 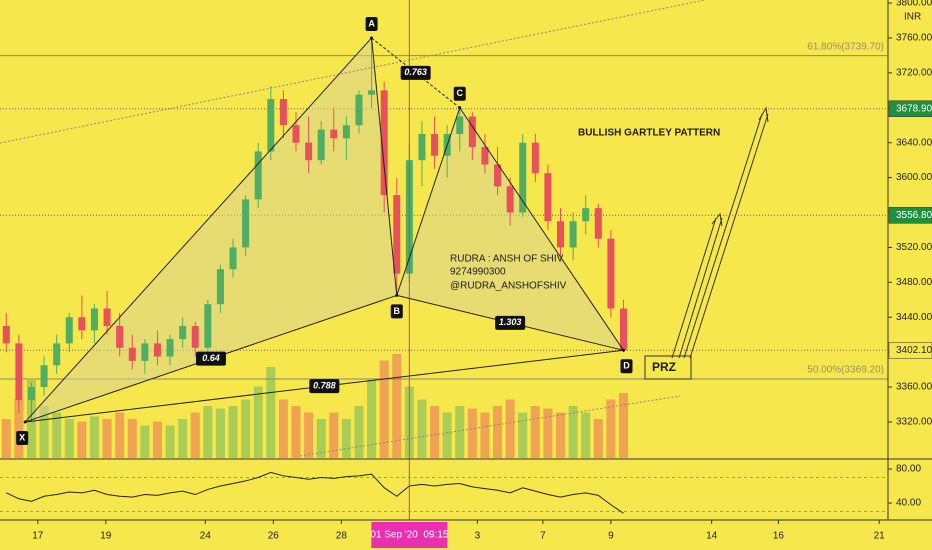 I want to click on x-tick-label: 3, so click(x=478, y=536).